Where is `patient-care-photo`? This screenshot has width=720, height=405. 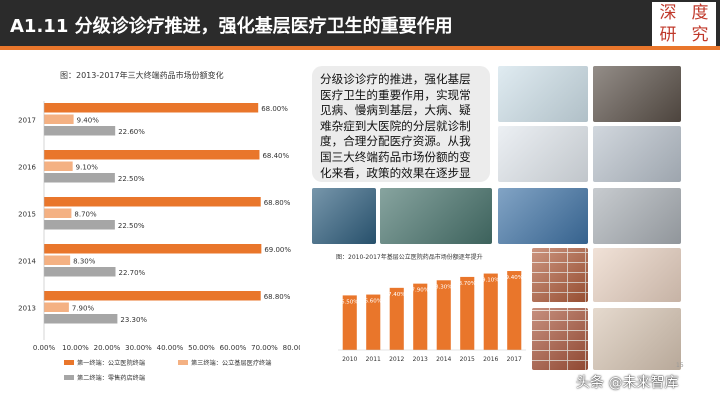 patient-care-photo is located at coordinates (637, 339).